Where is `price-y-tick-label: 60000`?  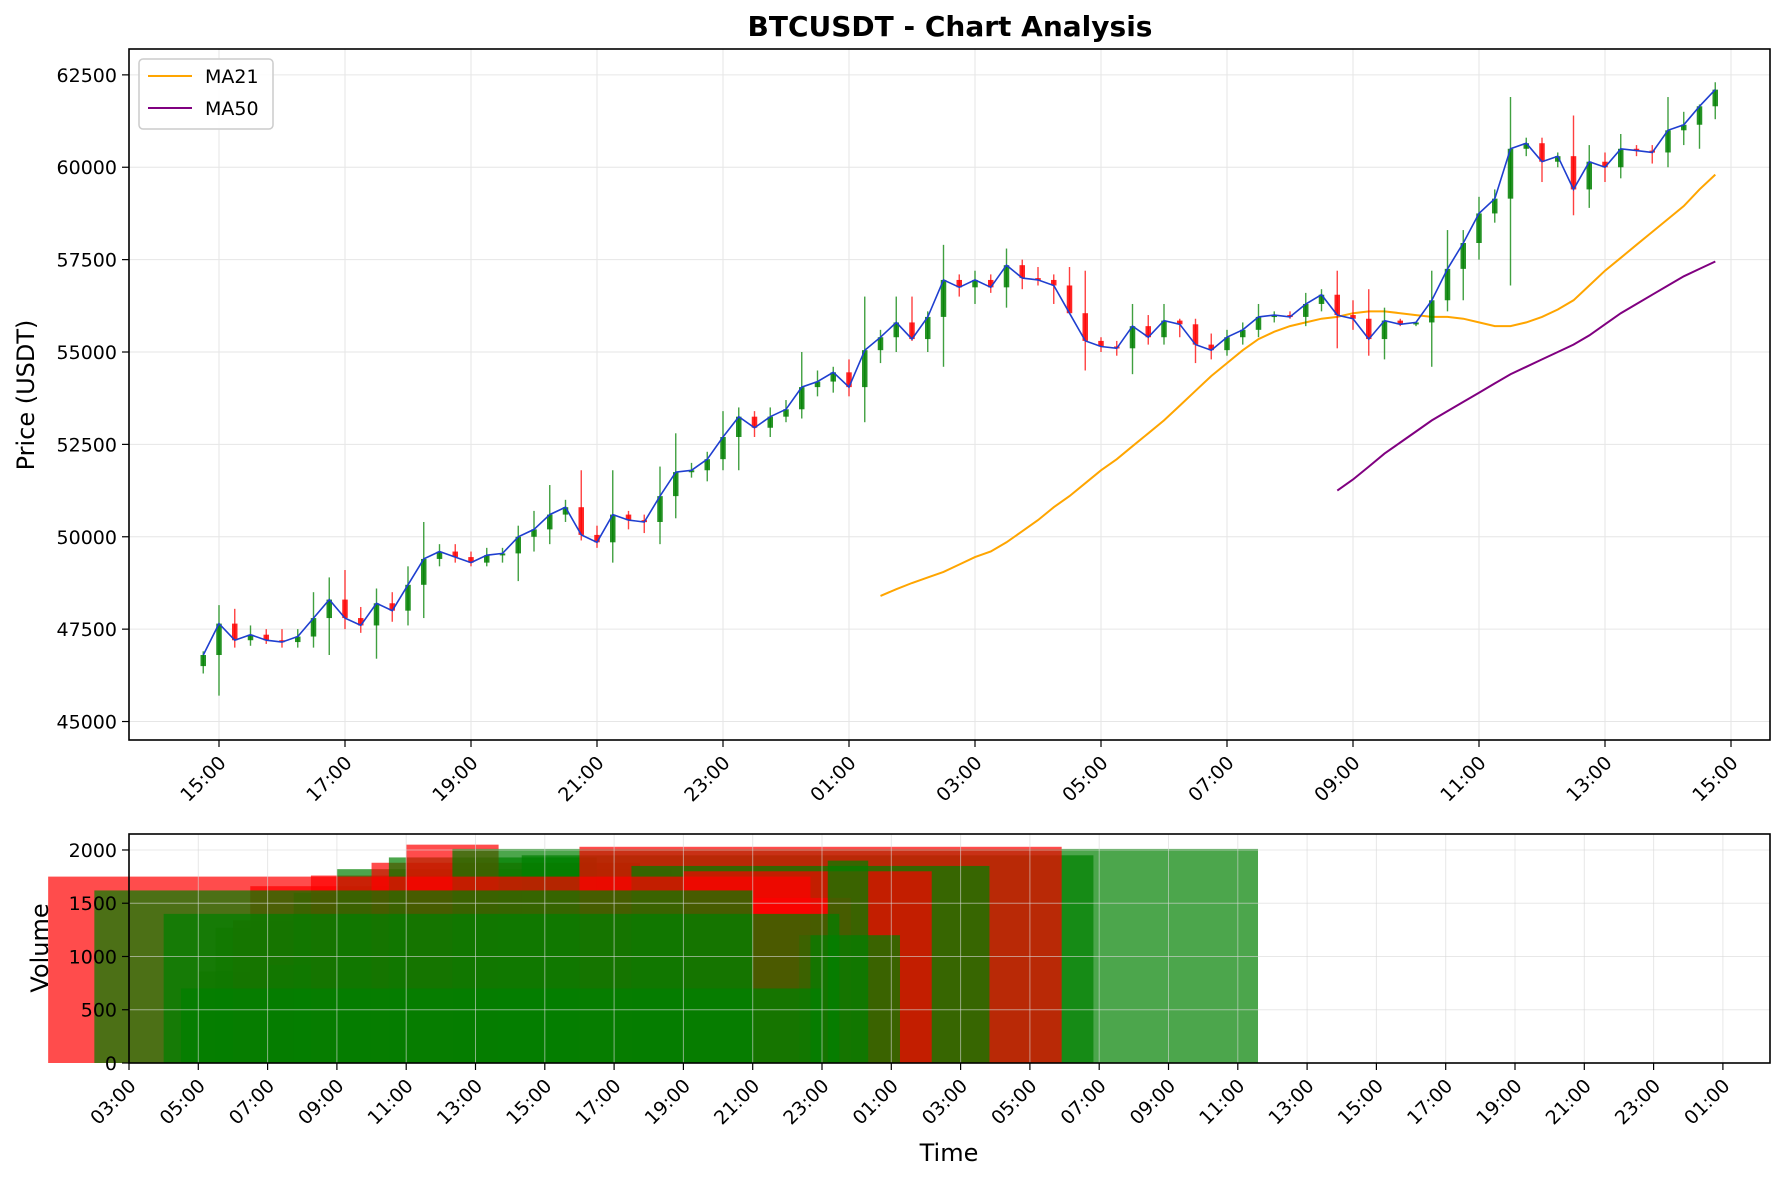
price-y-tick-label: 60000 is located at coordinates (87, 168).